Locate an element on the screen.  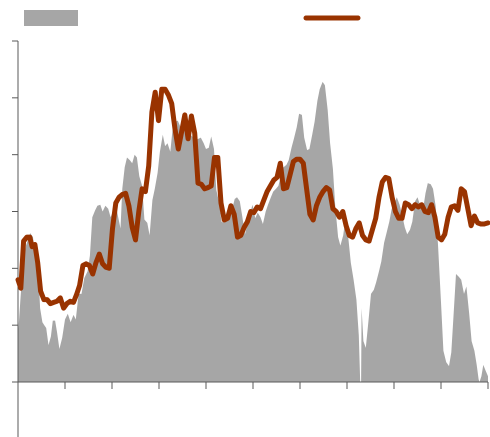
legend-swatch-area is located at coordinates (51, 18).